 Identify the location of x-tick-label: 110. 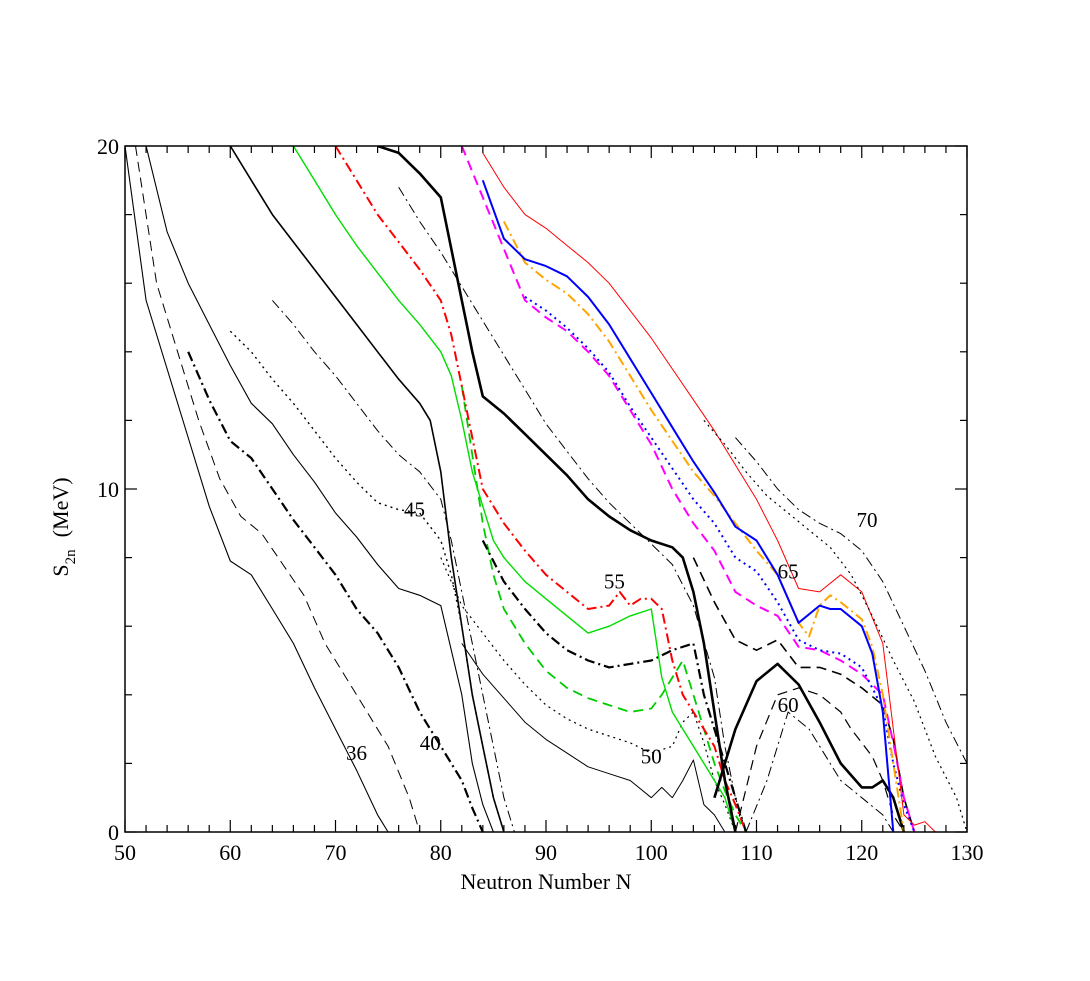
(756, 852).